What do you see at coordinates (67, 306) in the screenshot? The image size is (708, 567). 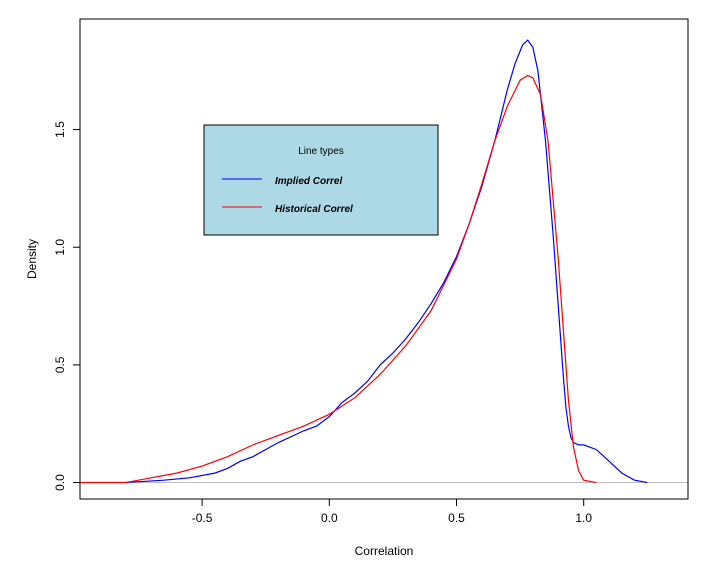 I see `y-axis: 0.0 0.5 1.0 1.5` at bounding box center [67, 306].